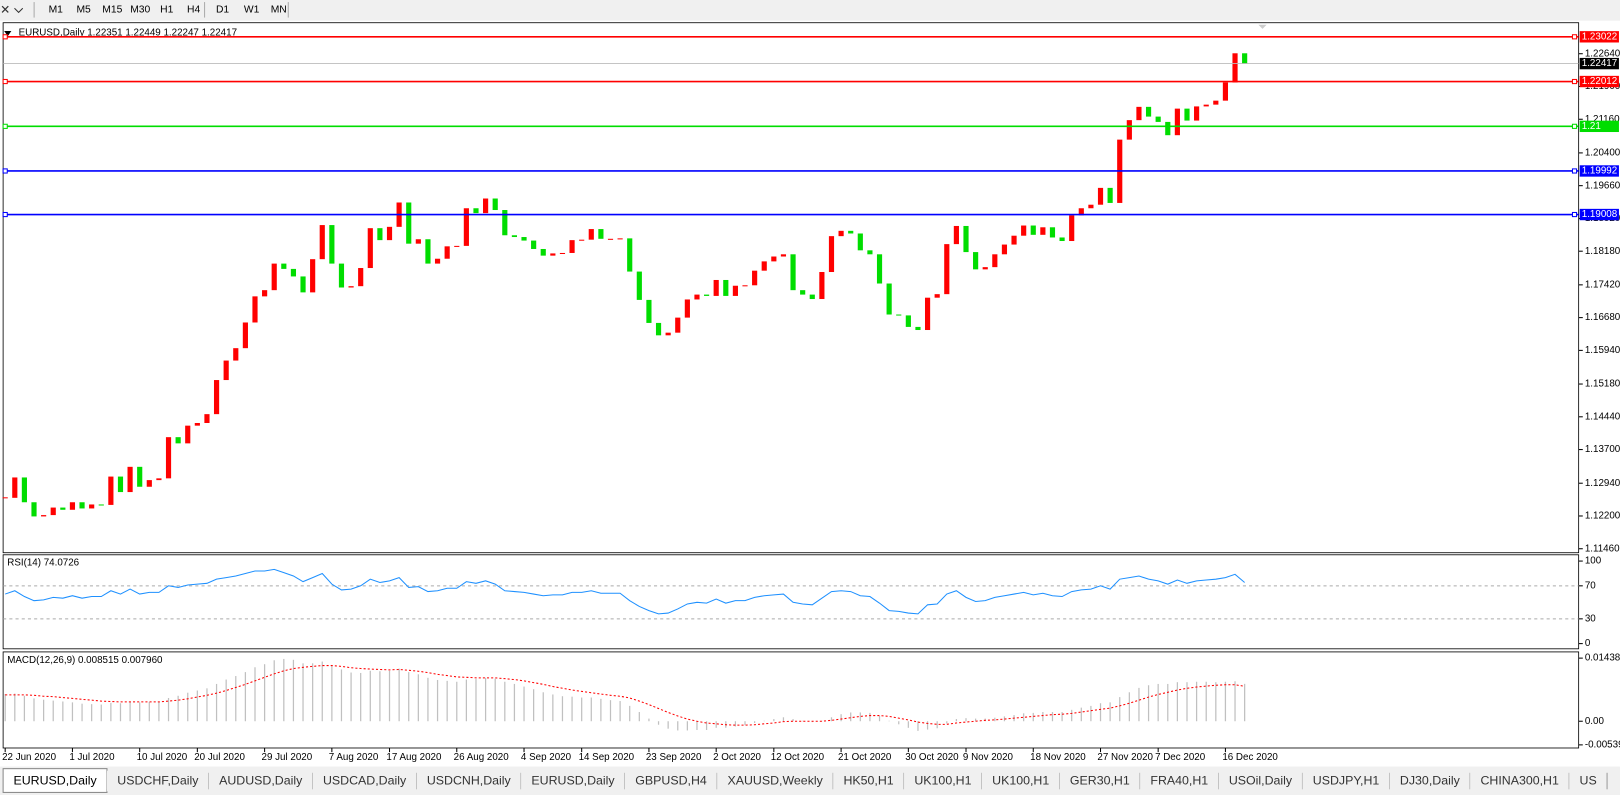  Describe the element at coordinates (671, 781) in the screenshot. I see `tab: GBPUSD,H4` at that location.